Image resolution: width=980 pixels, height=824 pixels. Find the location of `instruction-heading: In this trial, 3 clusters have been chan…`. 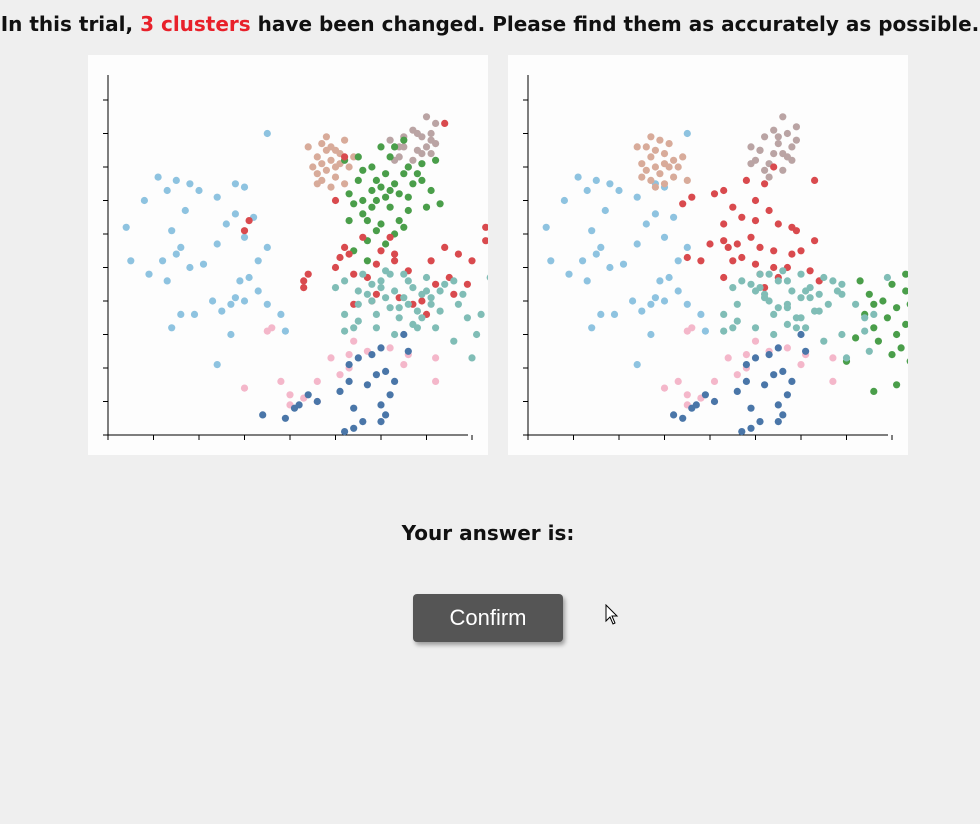

instruction-heading: In this trial, 3 clusters have been chan… is located at coordinates (490, 24).